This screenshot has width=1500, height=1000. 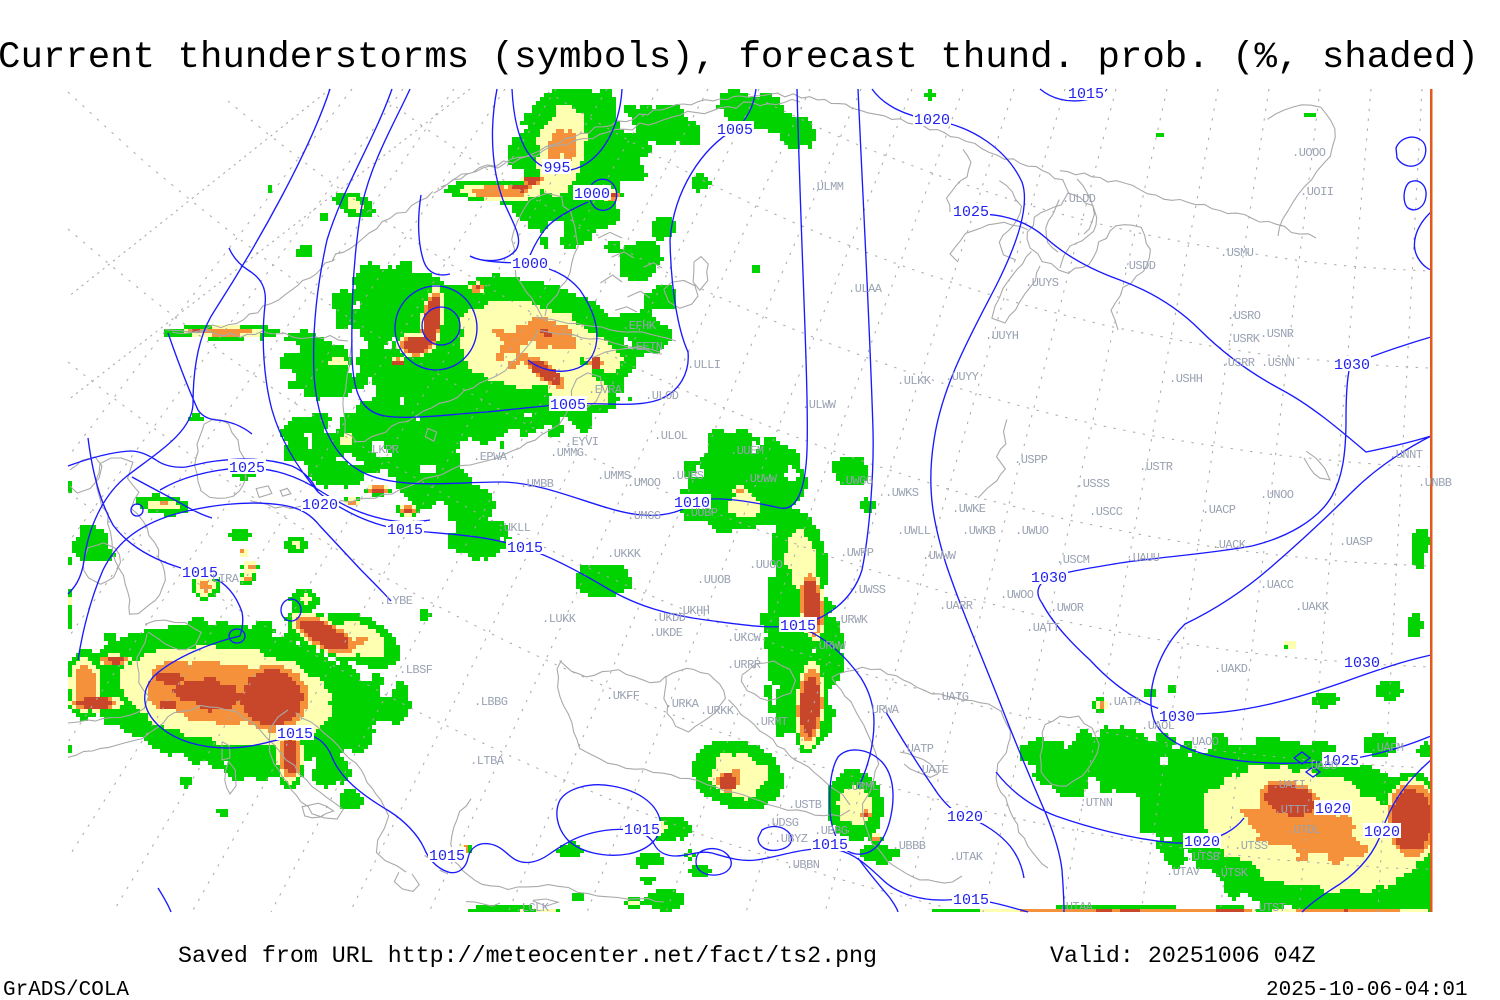 What do you see at coordinates (1237, 253) in the screenshot?
I see `svg-text: .USMU` at bounding box center [1237, 253].